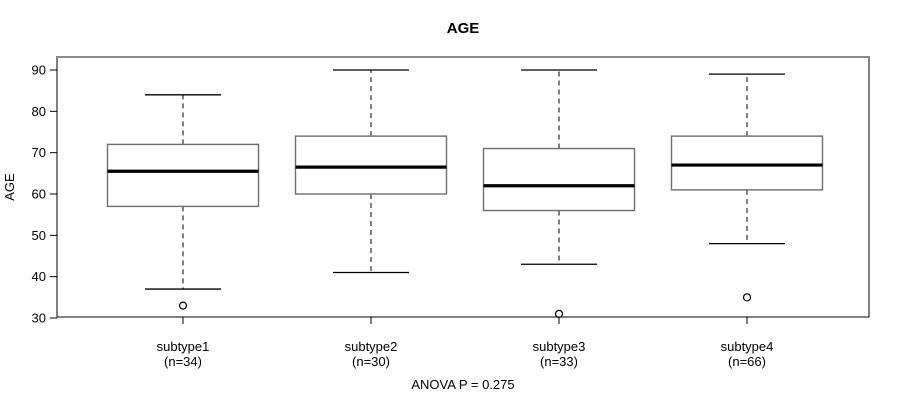  I want to click on x-count-label: (n=33), so click(559, 361).